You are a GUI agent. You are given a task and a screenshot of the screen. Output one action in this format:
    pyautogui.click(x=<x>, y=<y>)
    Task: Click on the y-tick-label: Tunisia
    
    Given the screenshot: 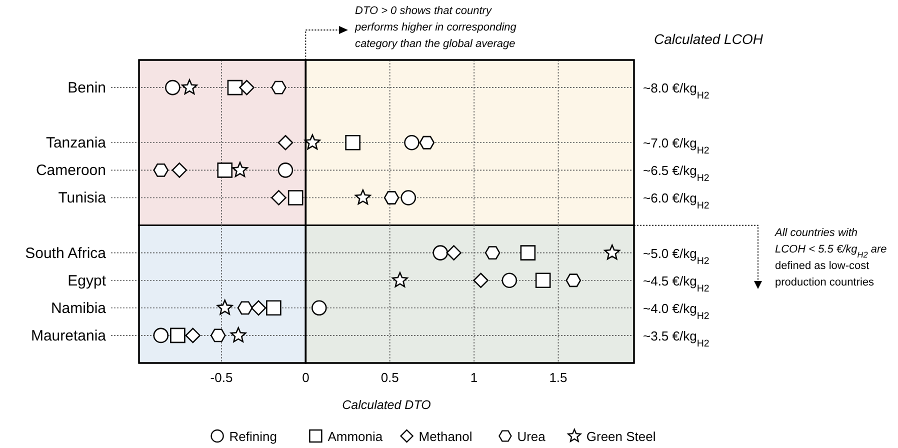 What is the action you would take?
    pyautogui.click(x=82, y=198)
    